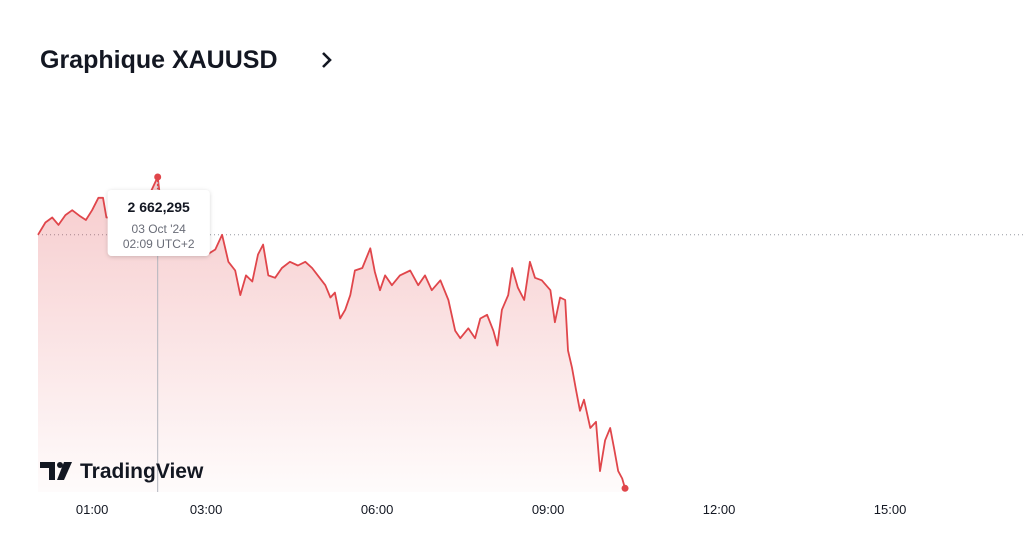 This screenshot has width=1024, height=550. What do you see at coordinates (159, 229) in the screenshot?
I see `tooltip-date: 03 Oct '24` at bounding box center [159, 229].